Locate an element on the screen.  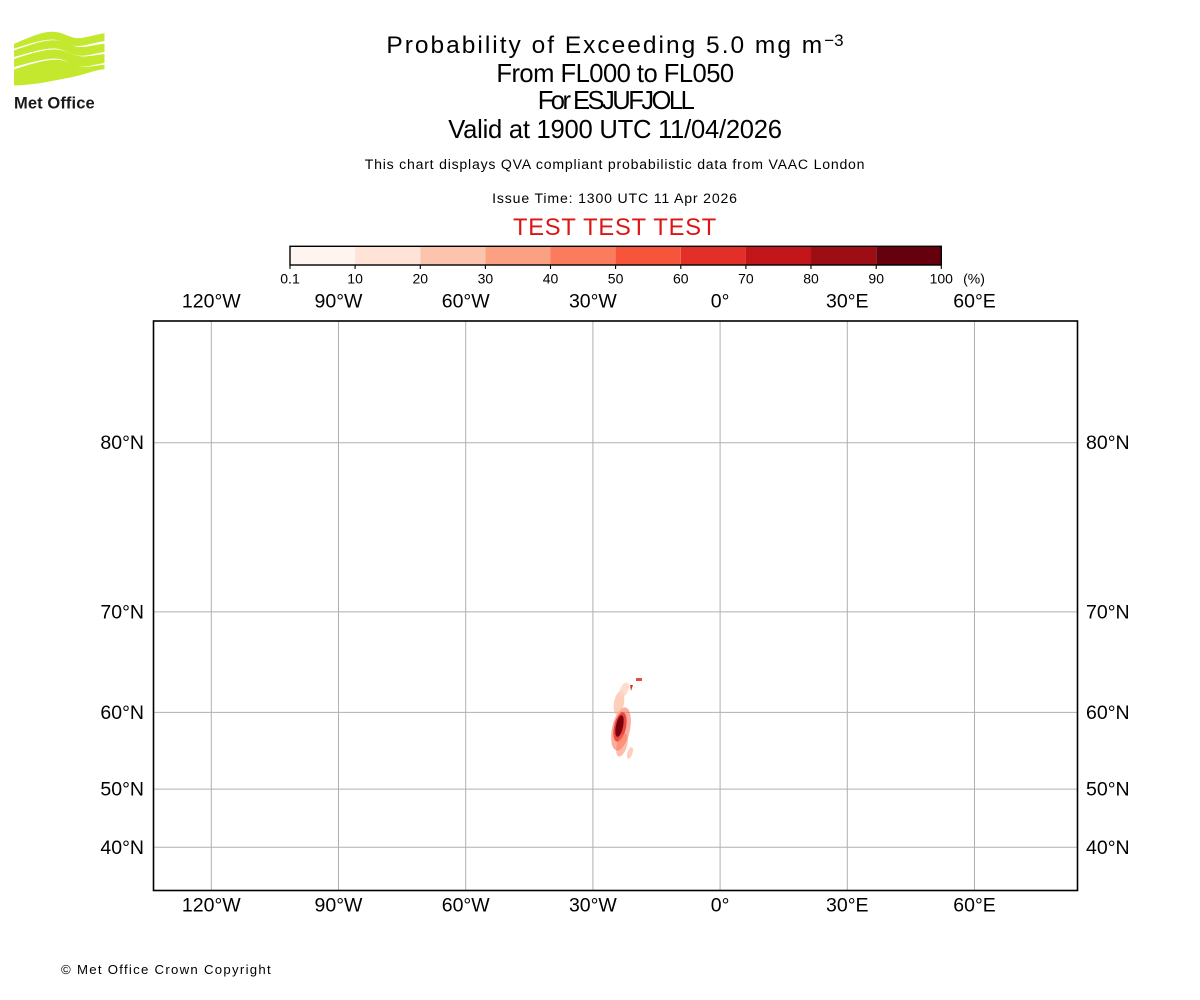
svg-text: 80 is located at coordinates (811, 279).